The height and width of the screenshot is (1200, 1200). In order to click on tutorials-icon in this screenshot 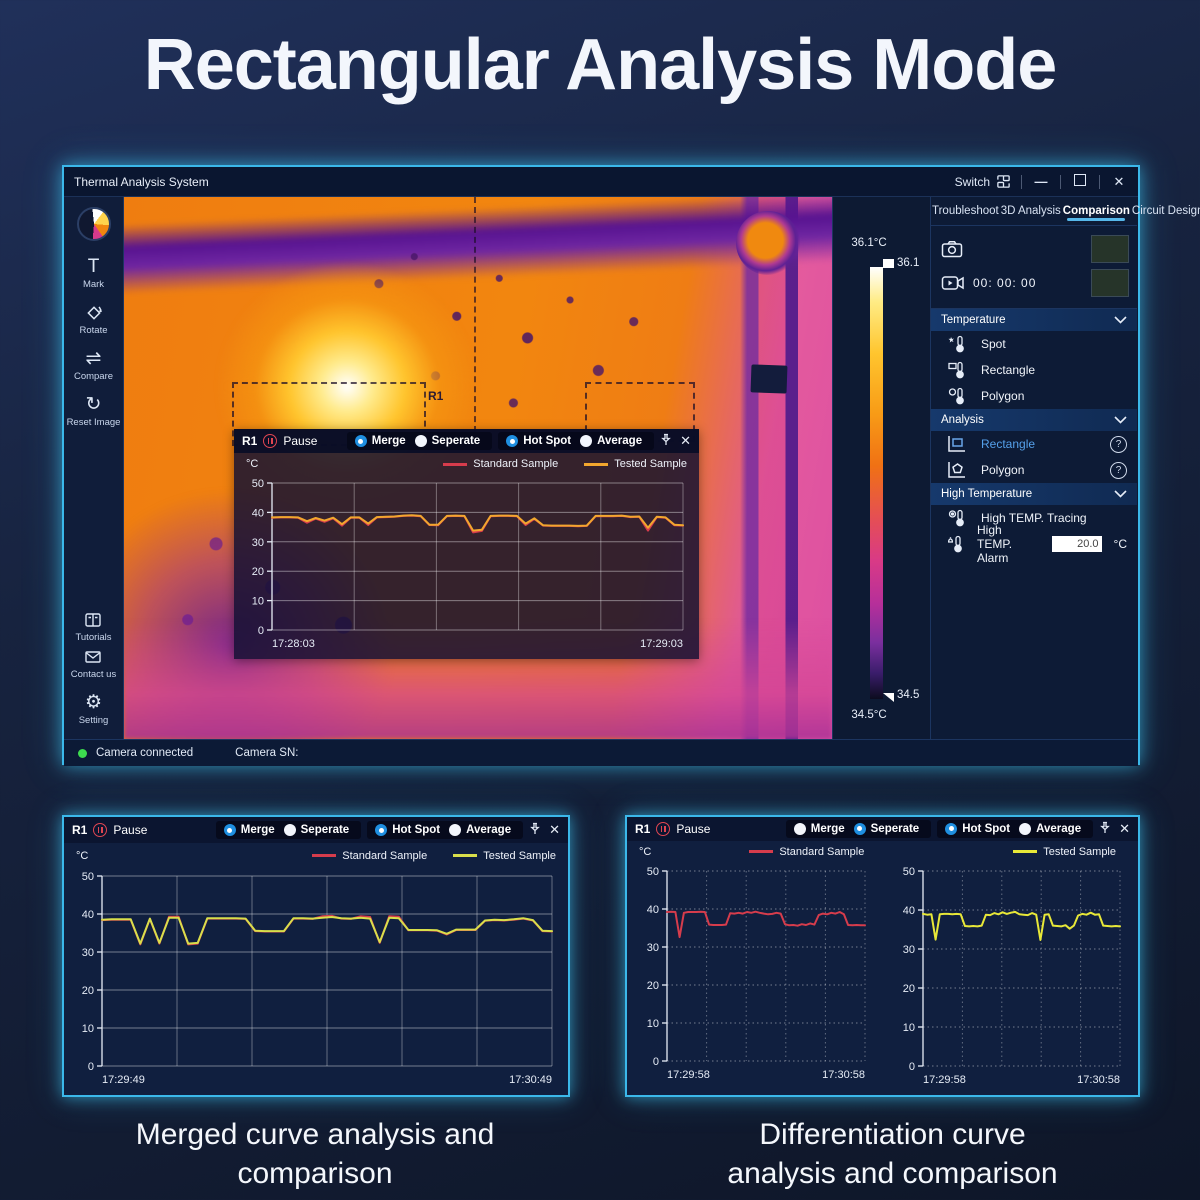, I will do `click(93, 620)`.